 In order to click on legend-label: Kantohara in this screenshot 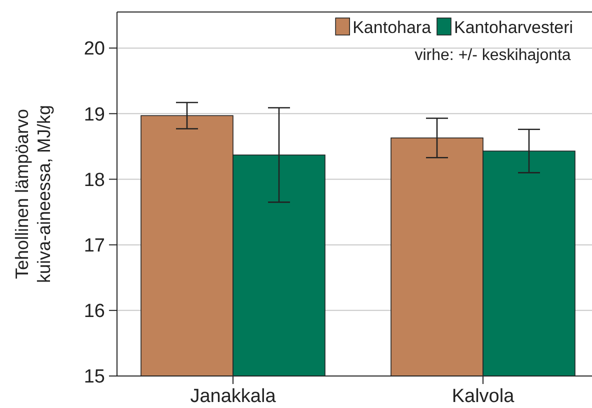, I will do `click(392, 27)`.